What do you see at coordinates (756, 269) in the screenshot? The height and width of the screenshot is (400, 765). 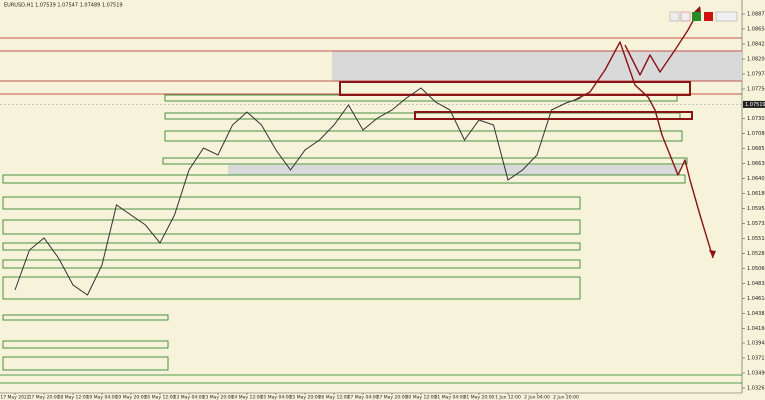 I see `y-tick-label: 1.05060` at bounding box center [756, 269].